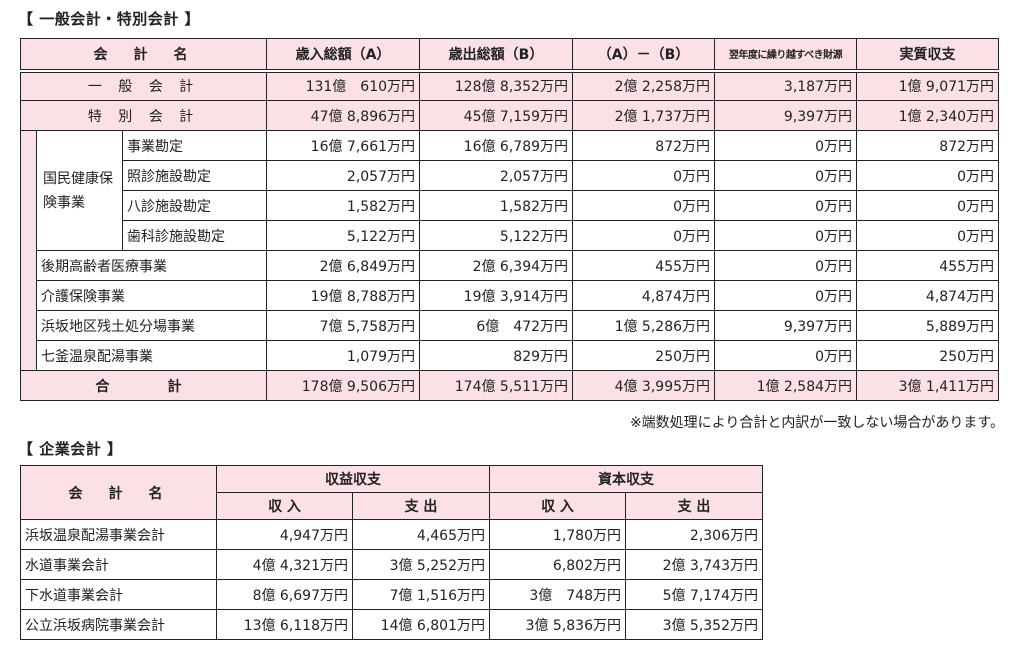 This screenshot has width=1024, height=652. I want to click on header-income-statement: 収益収支, so click(353, 479).